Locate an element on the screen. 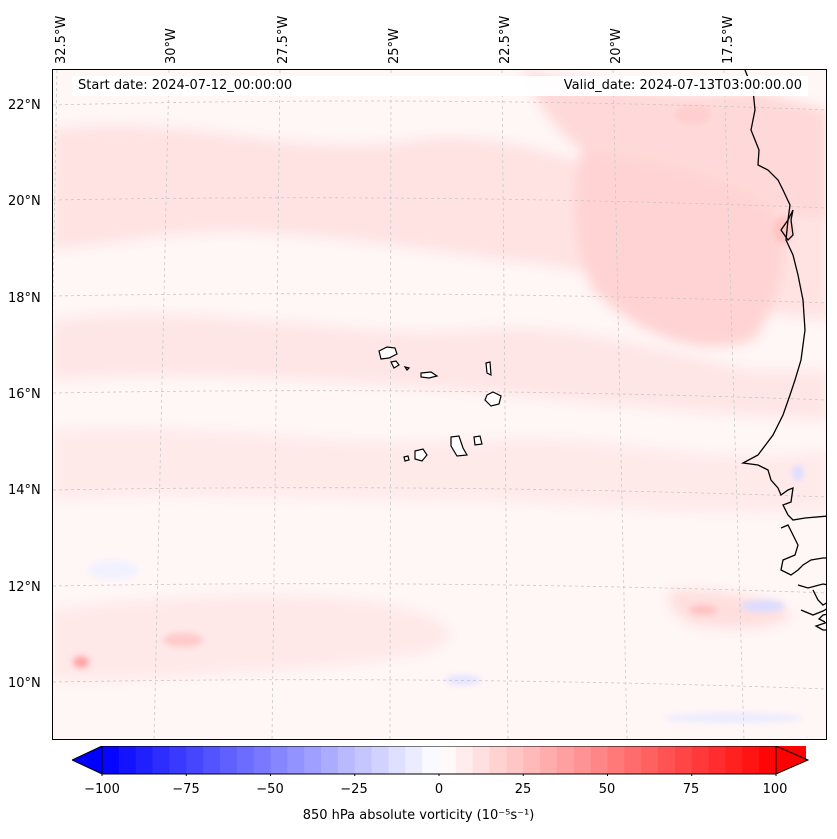  cape-verde-islands is located at coordinates (440, 404).